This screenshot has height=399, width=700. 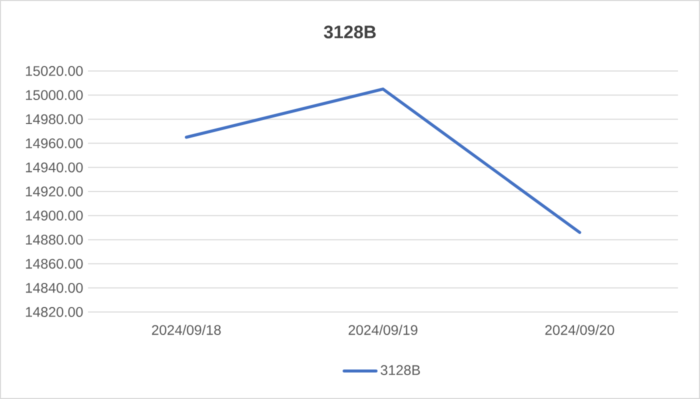 I want to click on y-tick-label: 14920.00, so click(x=54, y=191).